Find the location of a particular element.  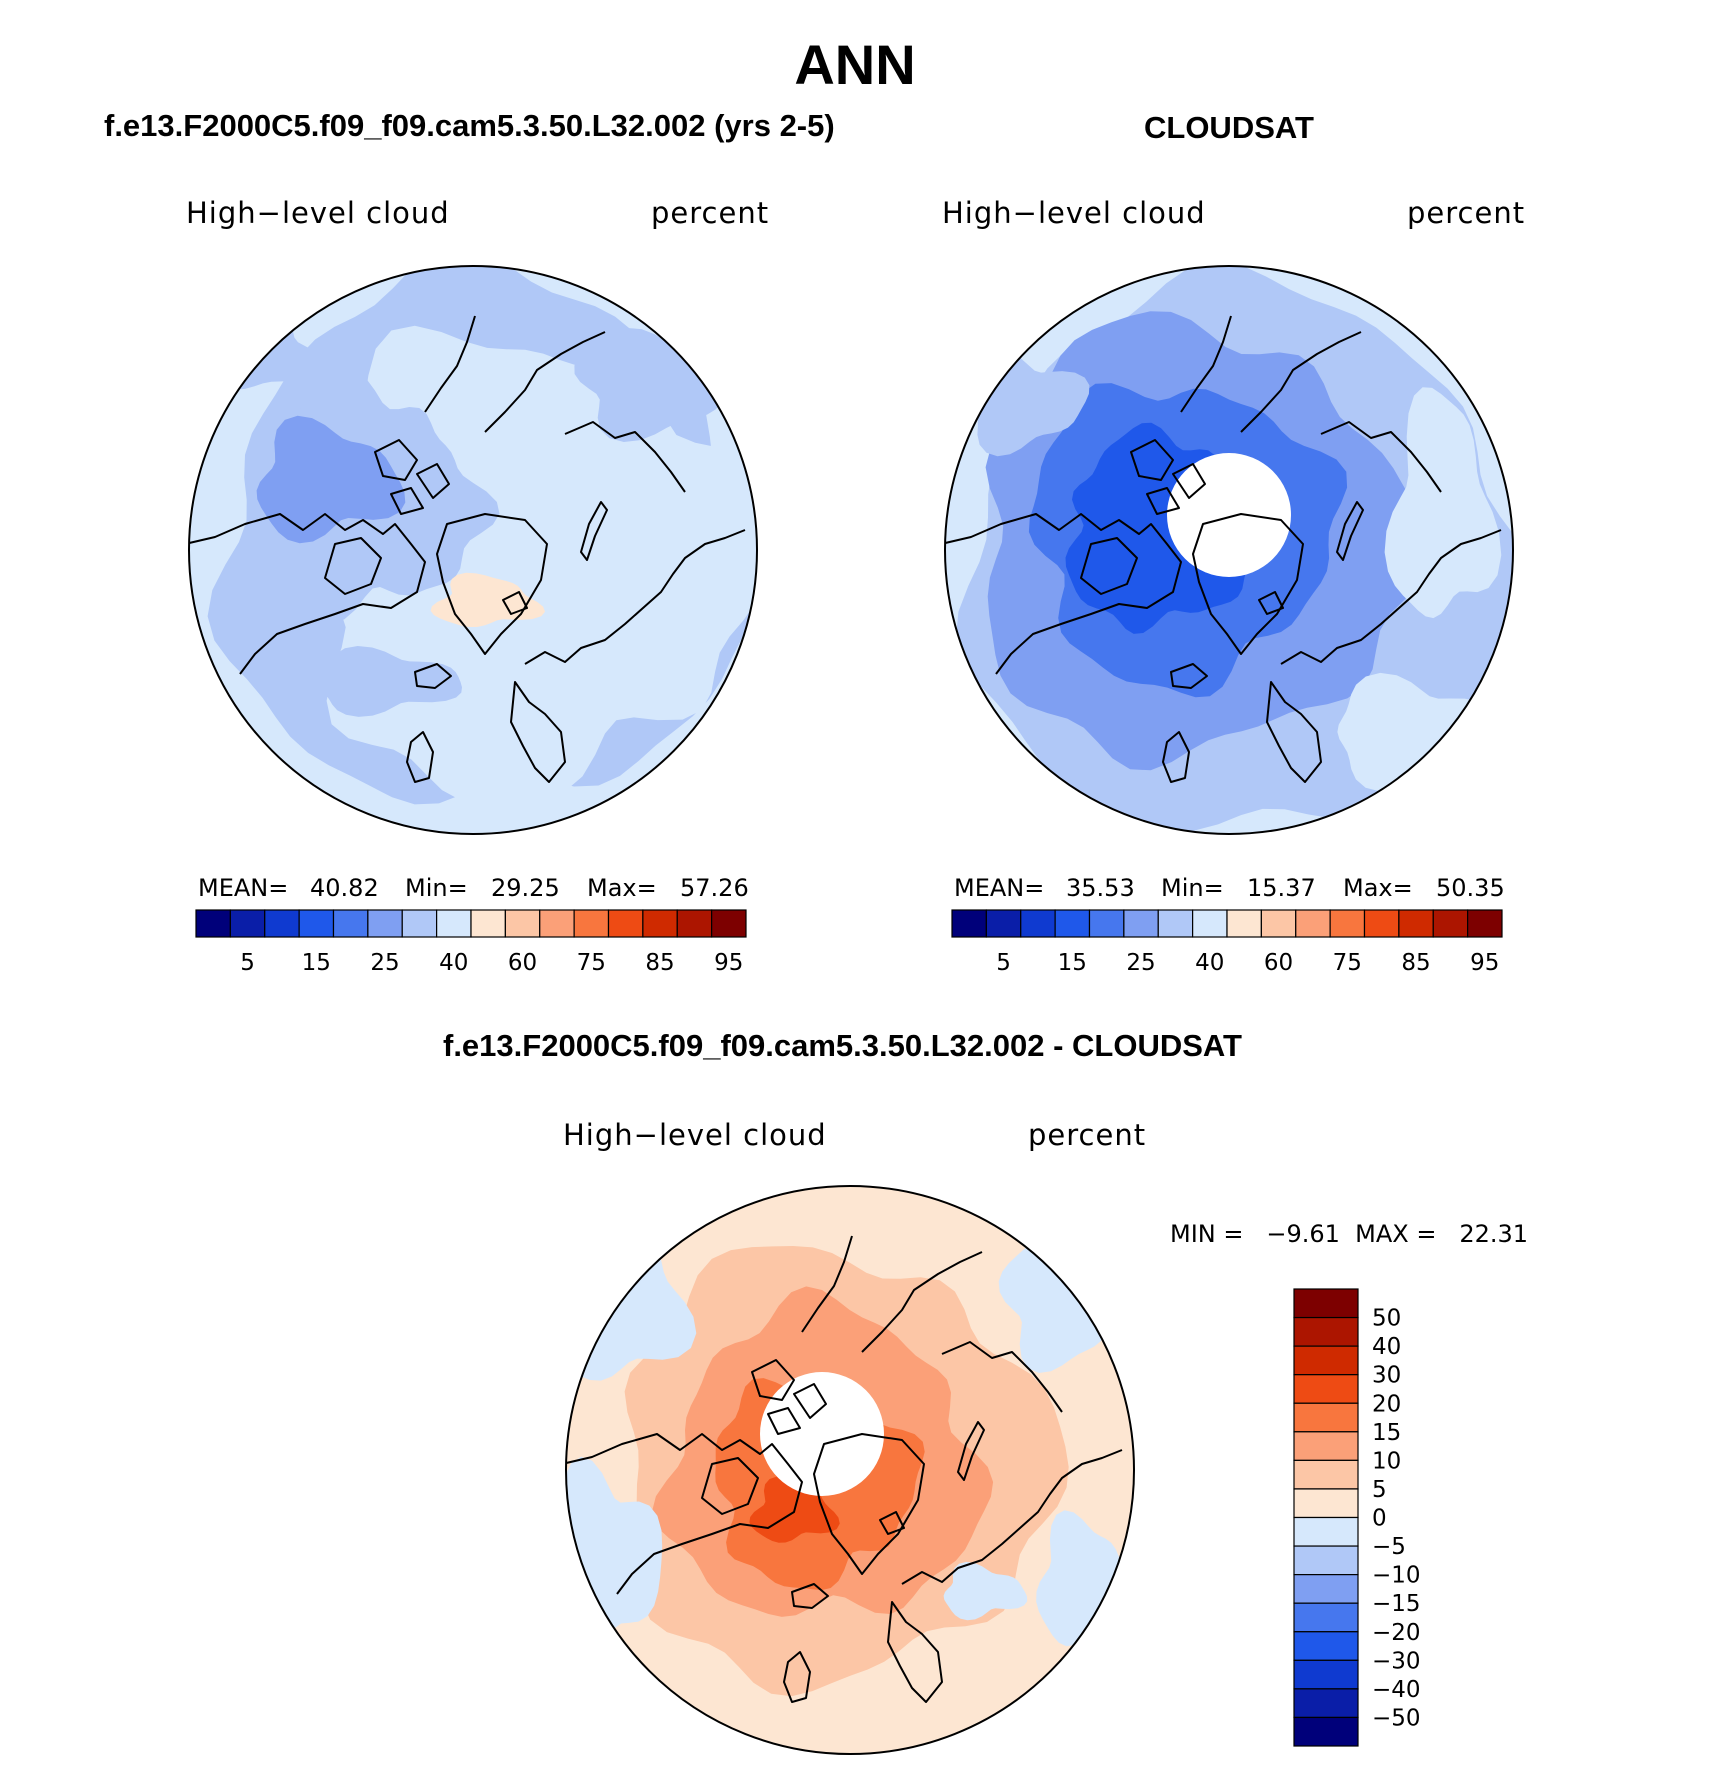

panel3-colorbar-tick-label: −5 is located at coordinates (1389, 1547).